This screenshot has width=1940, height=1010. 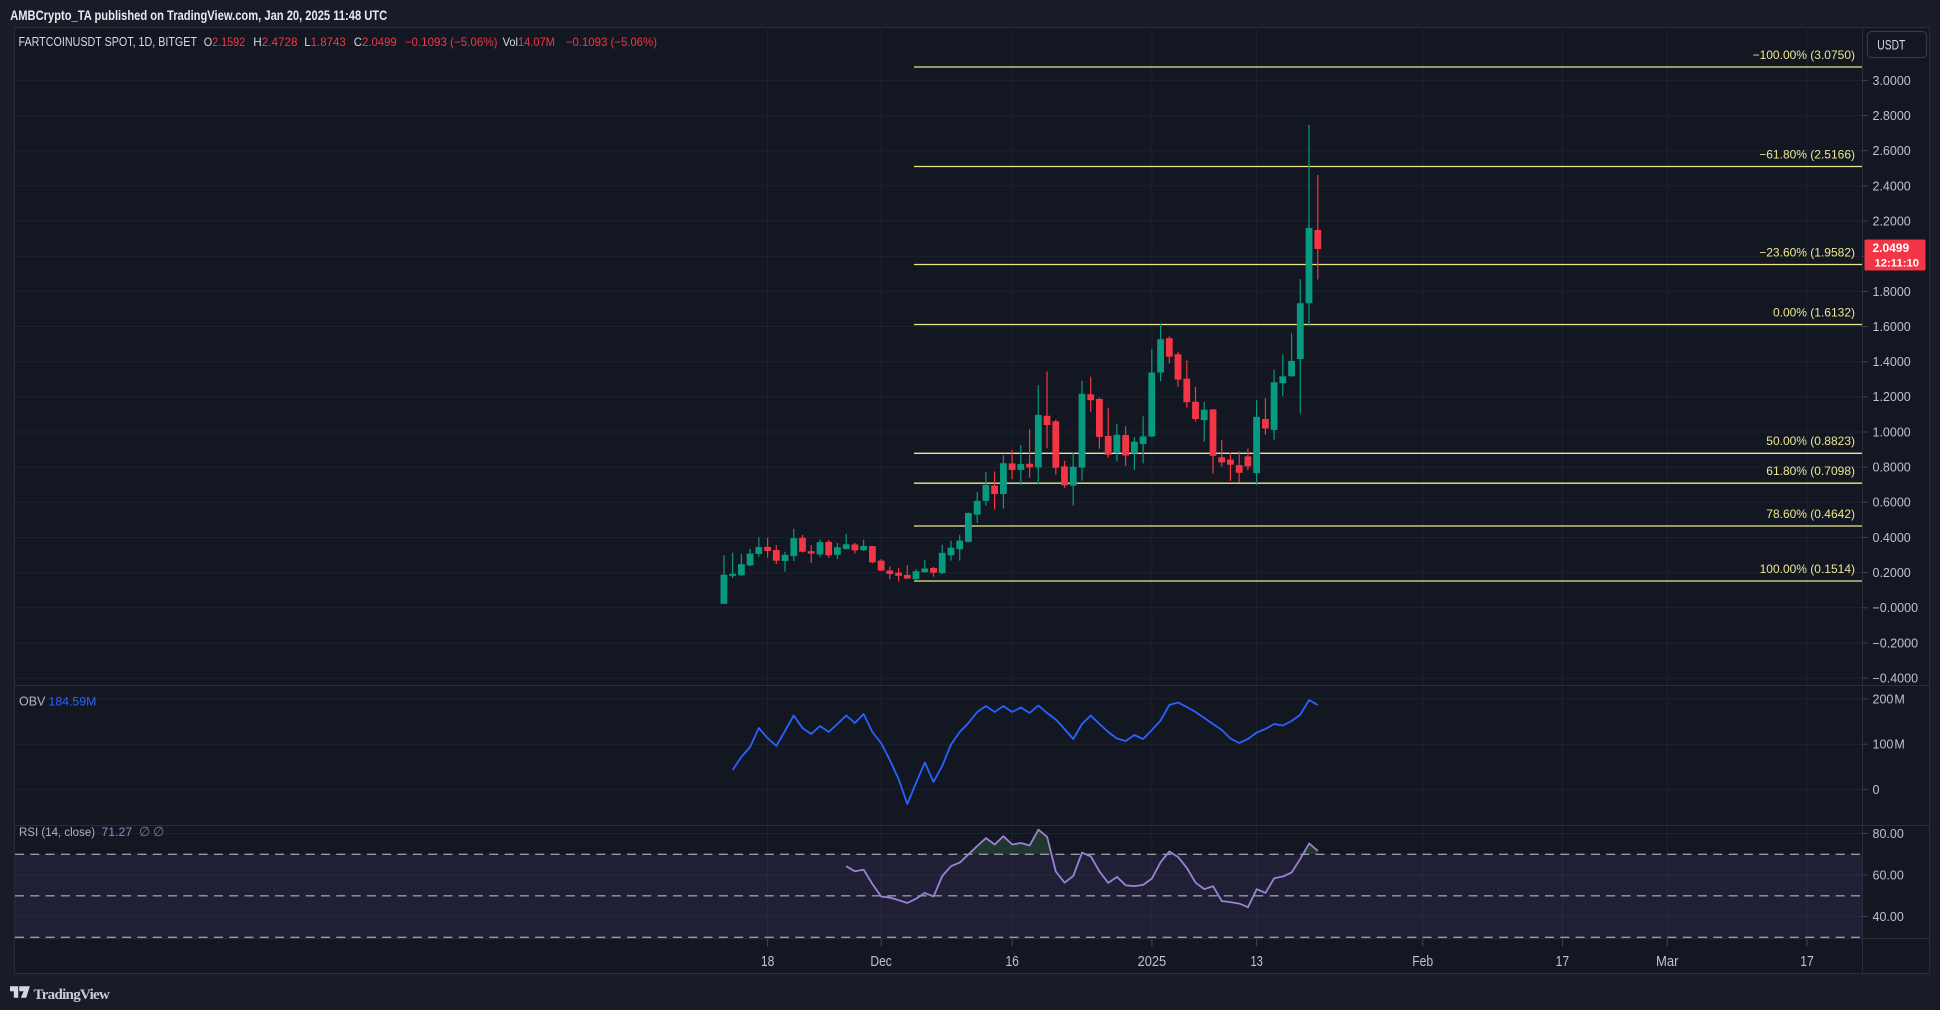 What do you see at coordinates (1892, 503) in the screenshot?
I see `svg-text: 0.6000` at bounding box center [1892, 503].